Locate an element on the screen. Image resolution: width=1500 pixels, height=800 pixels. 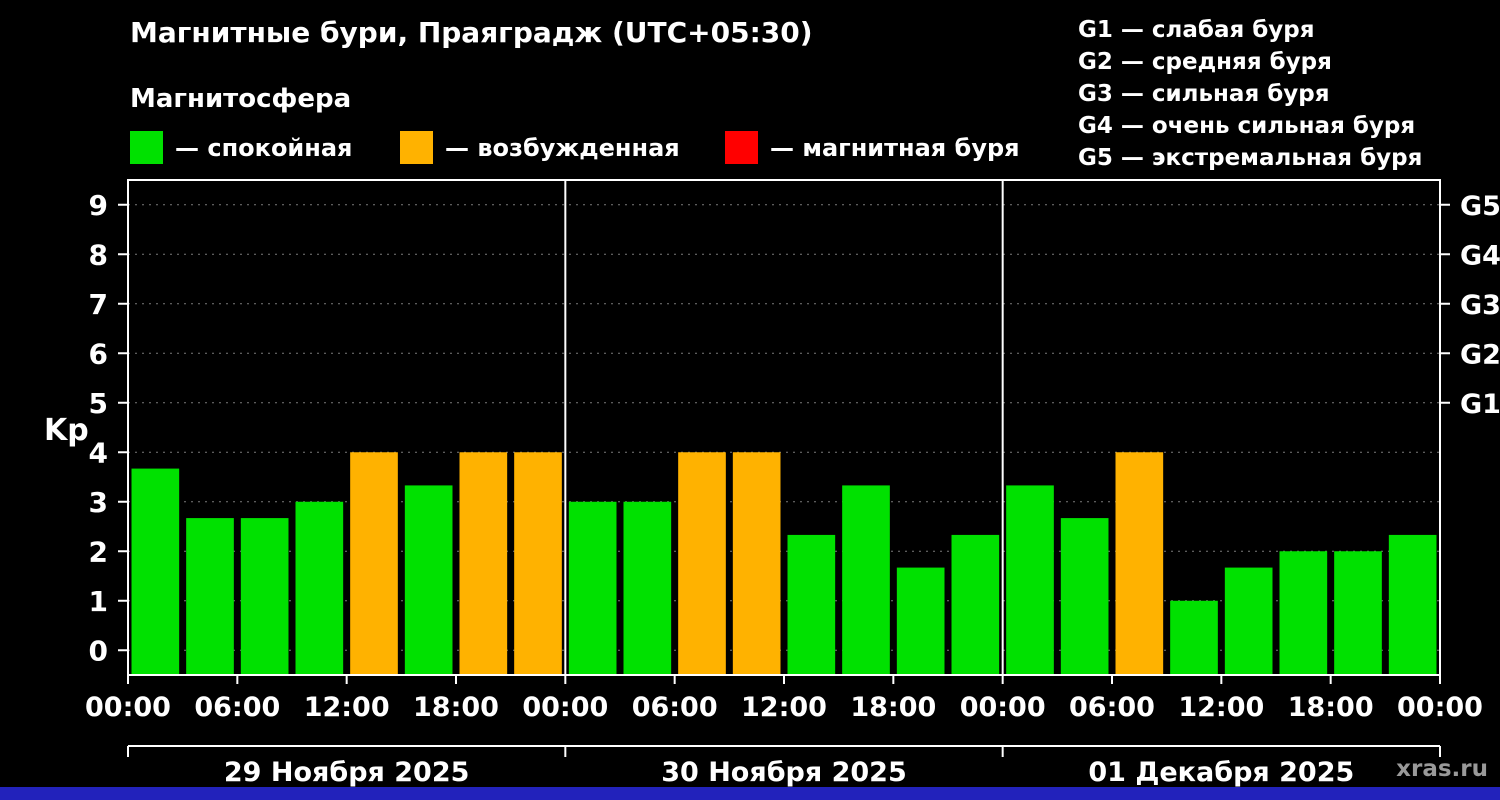
g5-legend-line: G5 — экстремальная буря is located at coordinates (1250, 158).